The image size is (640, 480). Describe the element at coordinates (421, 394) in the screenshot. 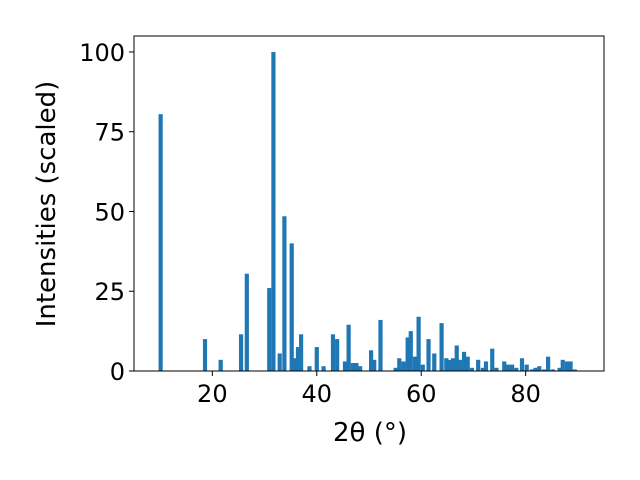

I see `x-tick-label: 60` at that location.